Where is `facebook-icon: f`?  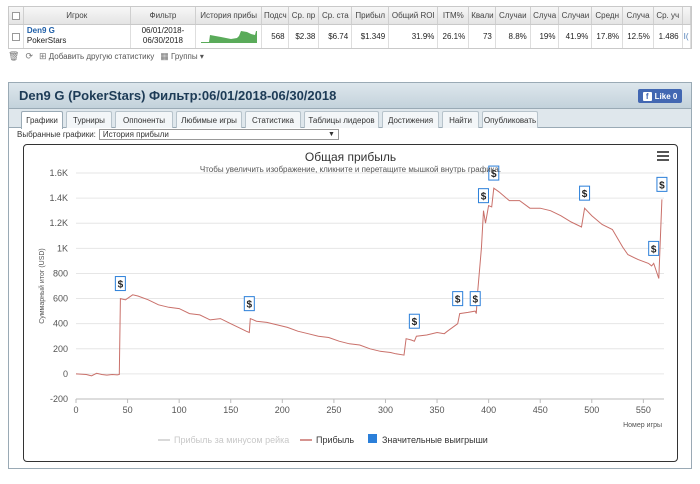
facebook-icon: f is located at coordinates (647, 96).